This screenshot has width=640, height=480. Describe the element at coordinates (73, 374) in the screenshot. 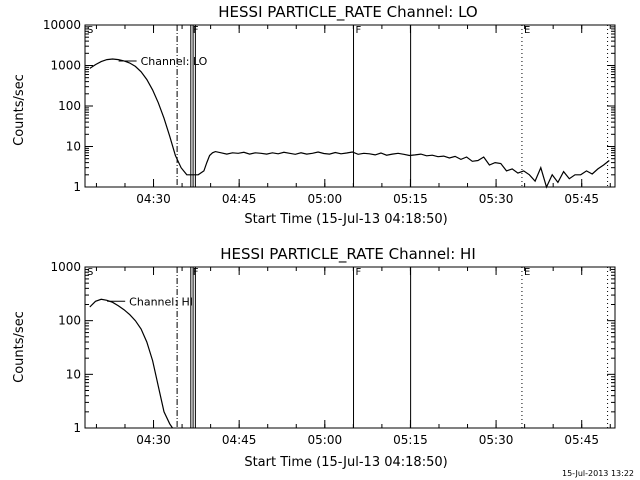

I see `y-tick-label-hi-1: 10` at that location.